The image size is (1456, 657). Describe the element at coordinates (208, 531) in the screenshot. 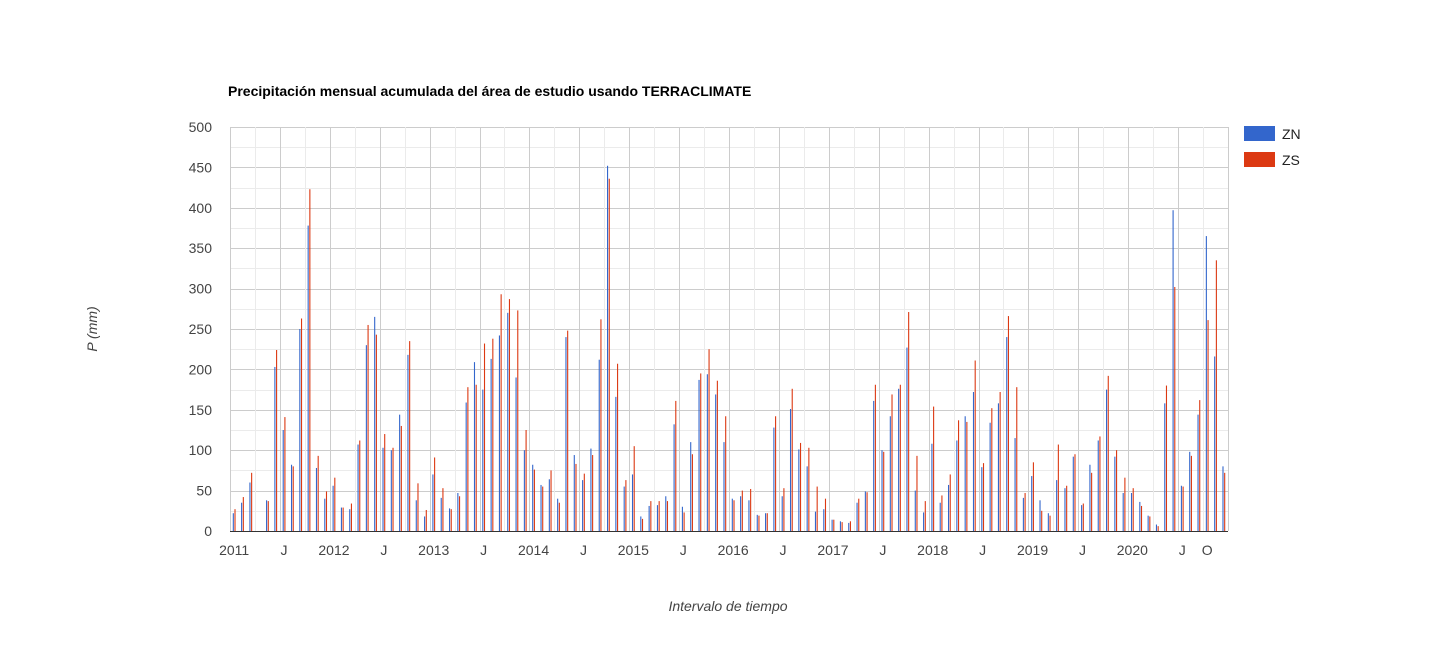

I see `y-tick-label: 0` at that location.